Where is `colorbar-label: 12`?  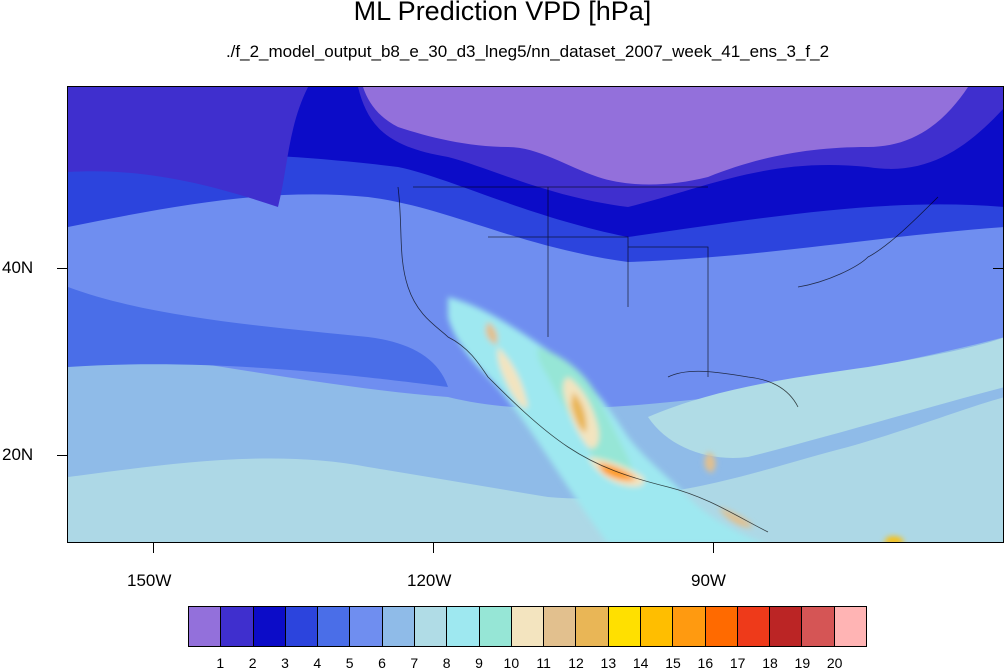
colorbar-label: 12 is located at coordinates (576, 663).